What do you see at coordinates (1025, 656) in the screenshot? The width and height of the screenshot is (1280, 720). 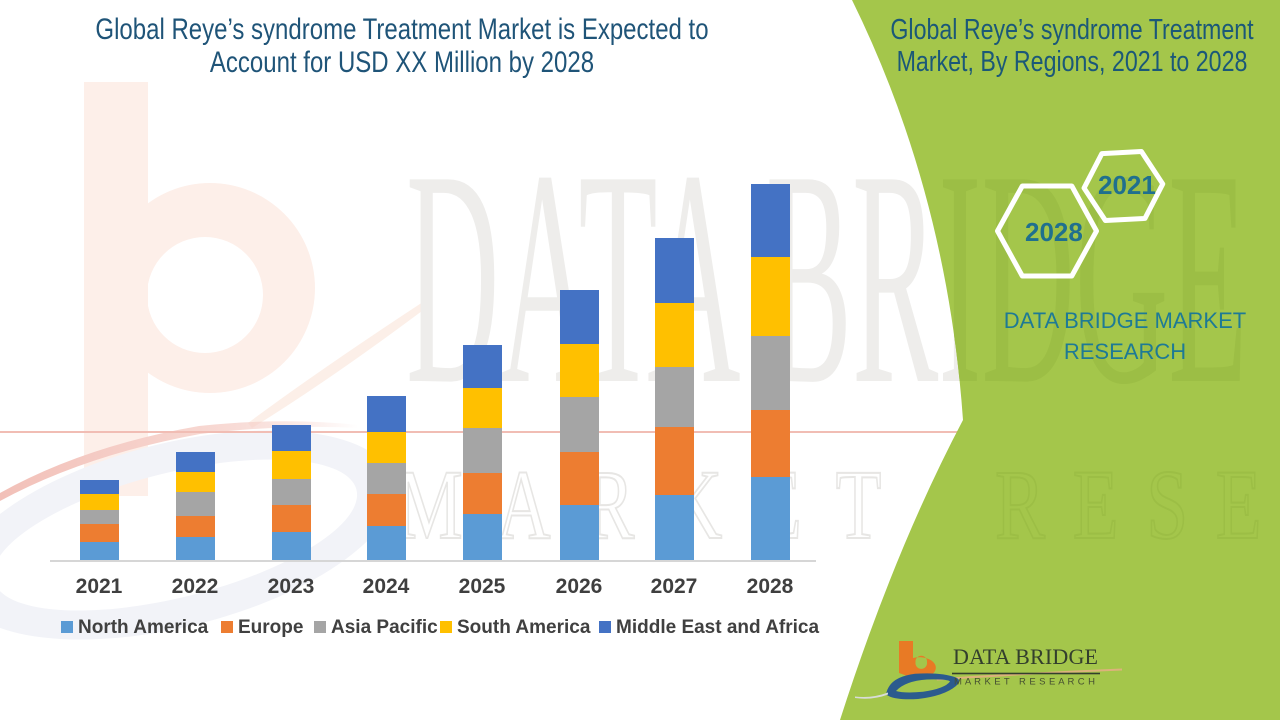 I see `svg-text: DATA BRIDGE` at bounding box center [1025, 656].